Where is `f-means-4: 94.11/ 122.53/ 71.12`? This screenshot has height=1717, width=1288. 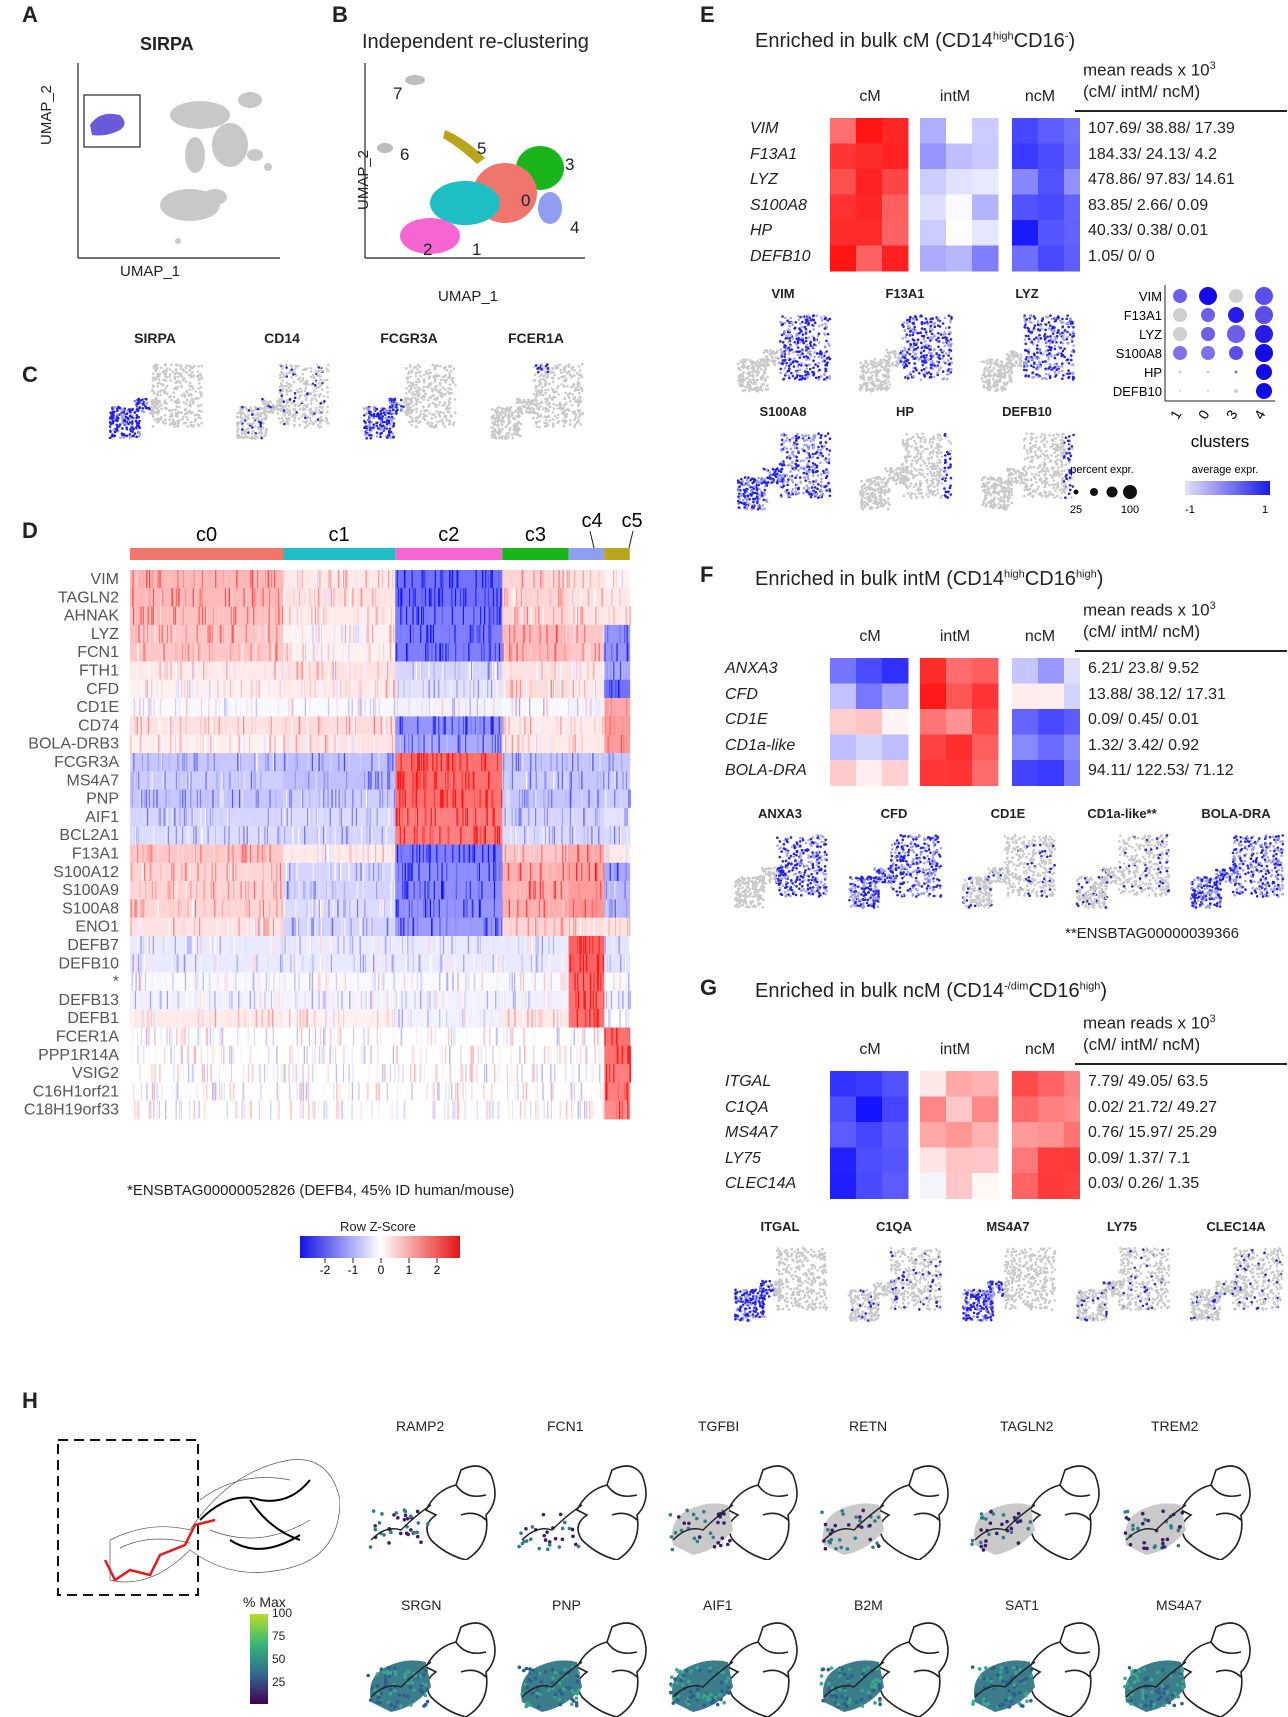 f-means-4: 94.11/ 122.53/ 71.12 is located at coordinates (1161, 770).